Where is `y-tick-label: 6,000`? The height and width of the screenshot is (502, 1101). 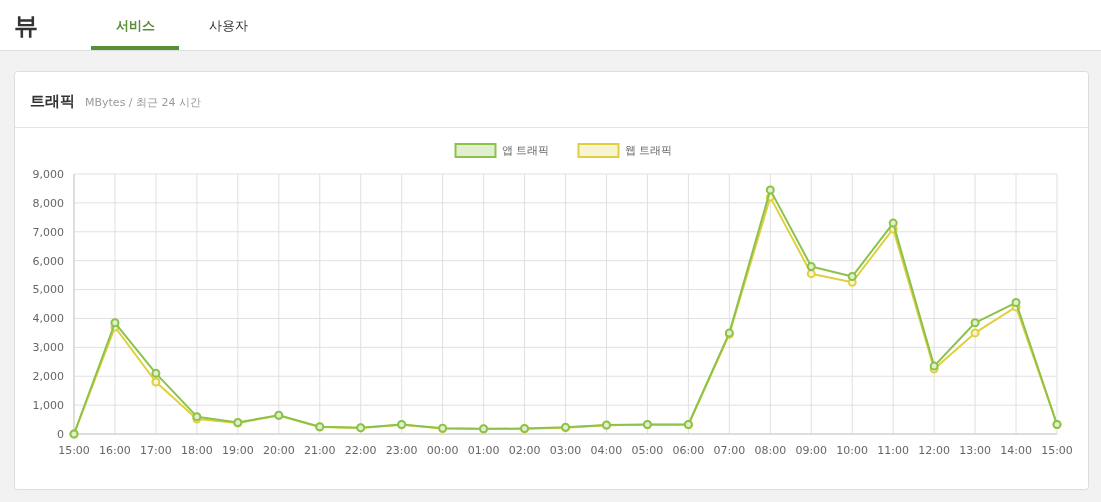 y-tick-label: 6,000 is located at coordinates (48, 261).